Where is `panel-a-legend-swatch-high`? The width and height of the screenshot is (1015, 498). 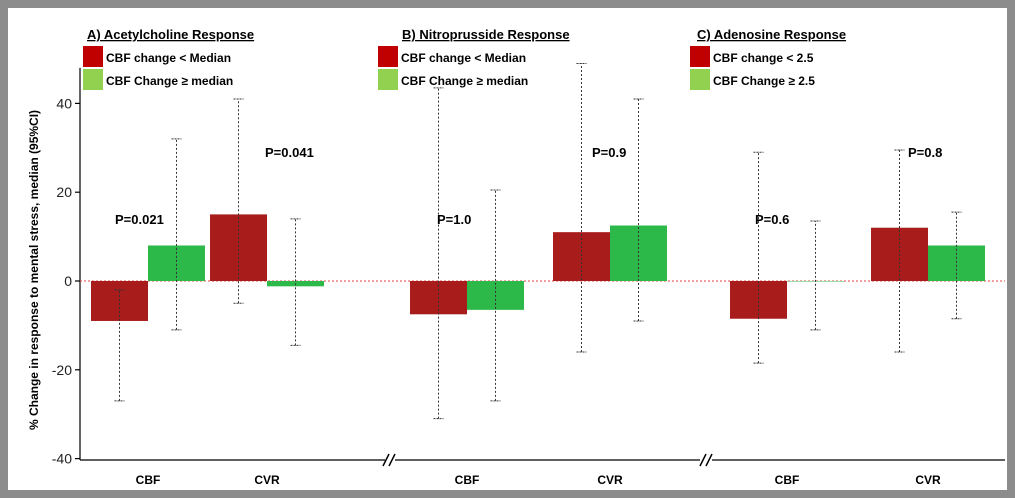
panel-a-legend-swatch-high is located at coordinates (93, 79).